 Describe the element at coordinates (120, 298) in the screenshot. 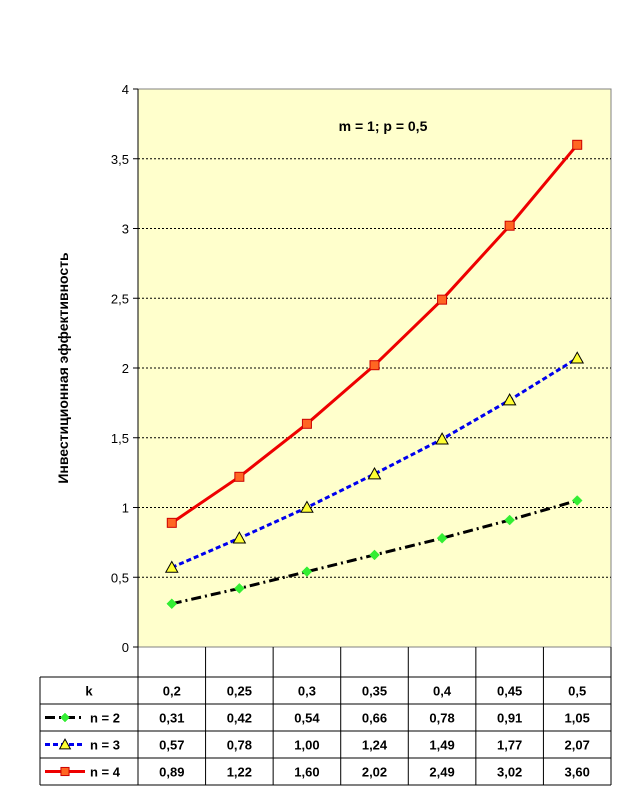

I see `y-tick-label: 2,5` at that location.